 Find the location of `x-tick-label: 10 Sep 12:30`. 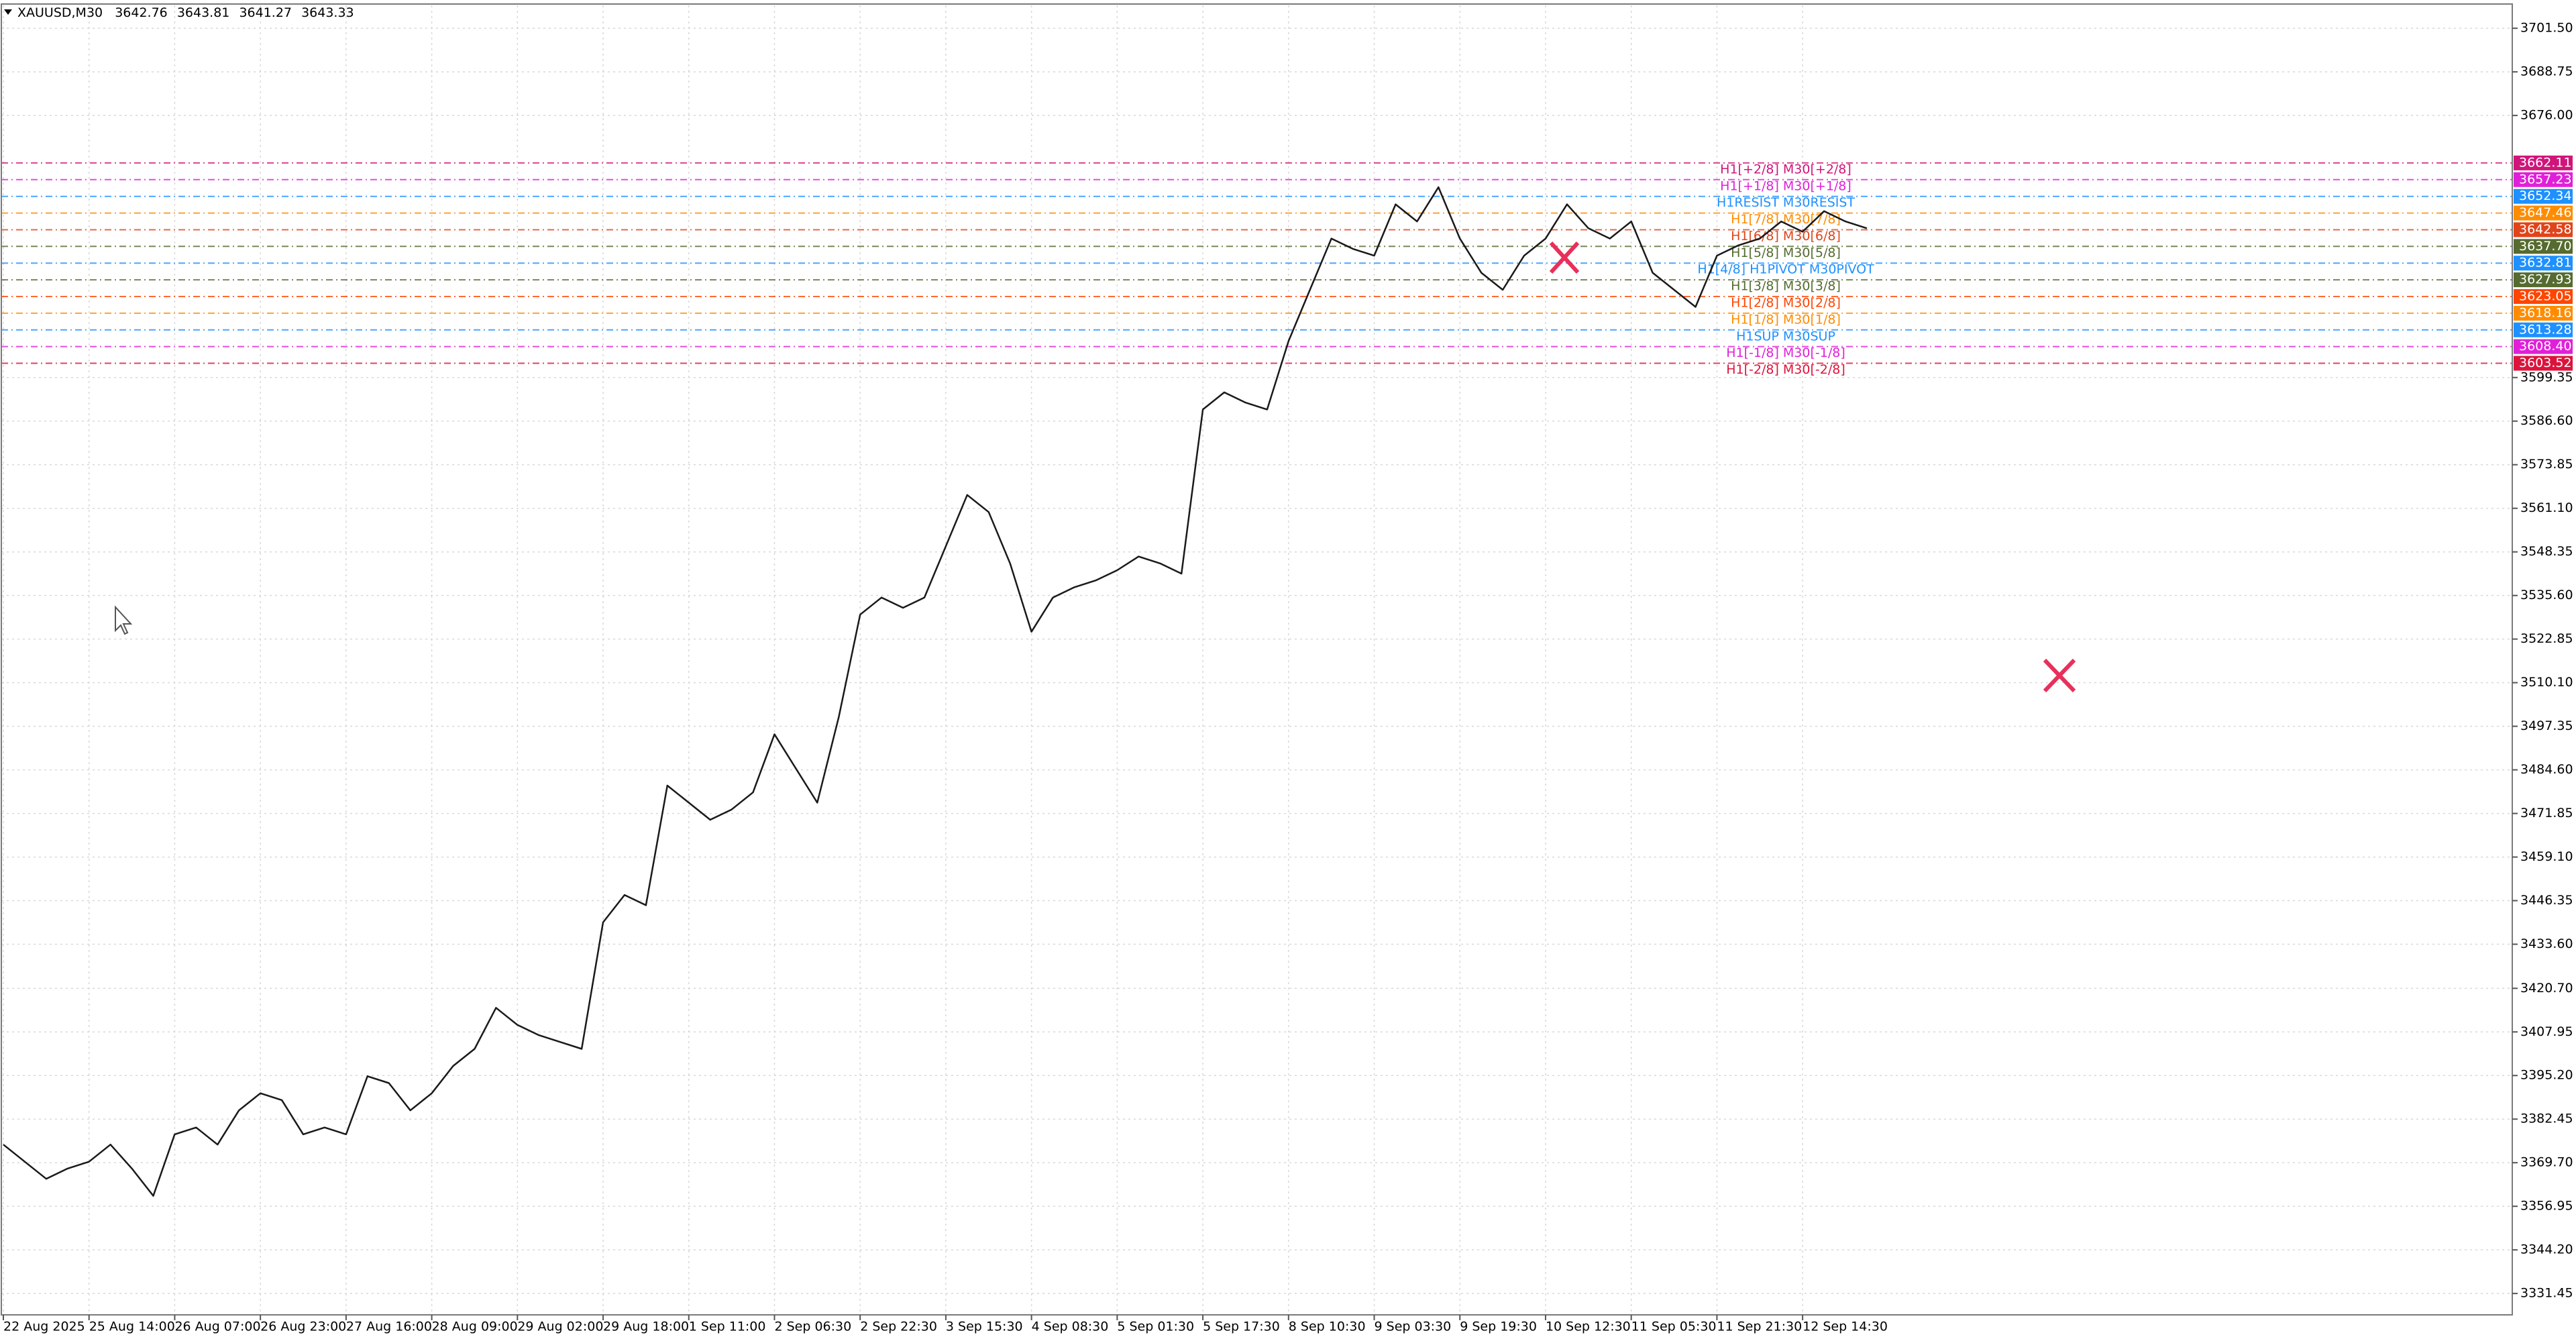

x-tick-label: 10 Sep 12:30 is located at coordinates (1588, 1327).